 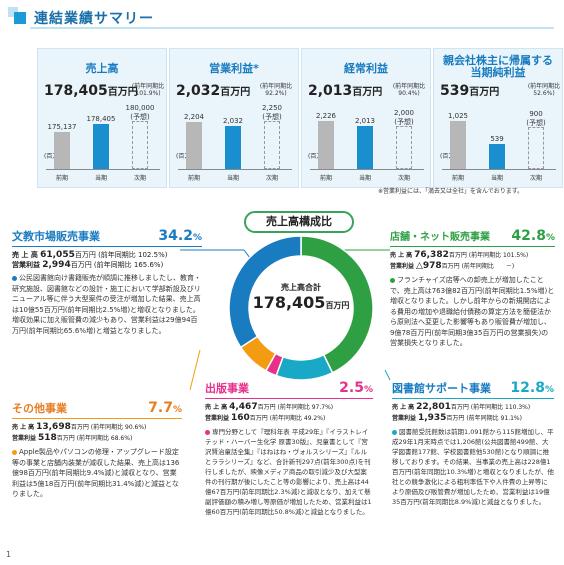 What do you see at coordinates (292, 28) in the screenshot?
I see `header-rule` at bounding box center [292, 28].